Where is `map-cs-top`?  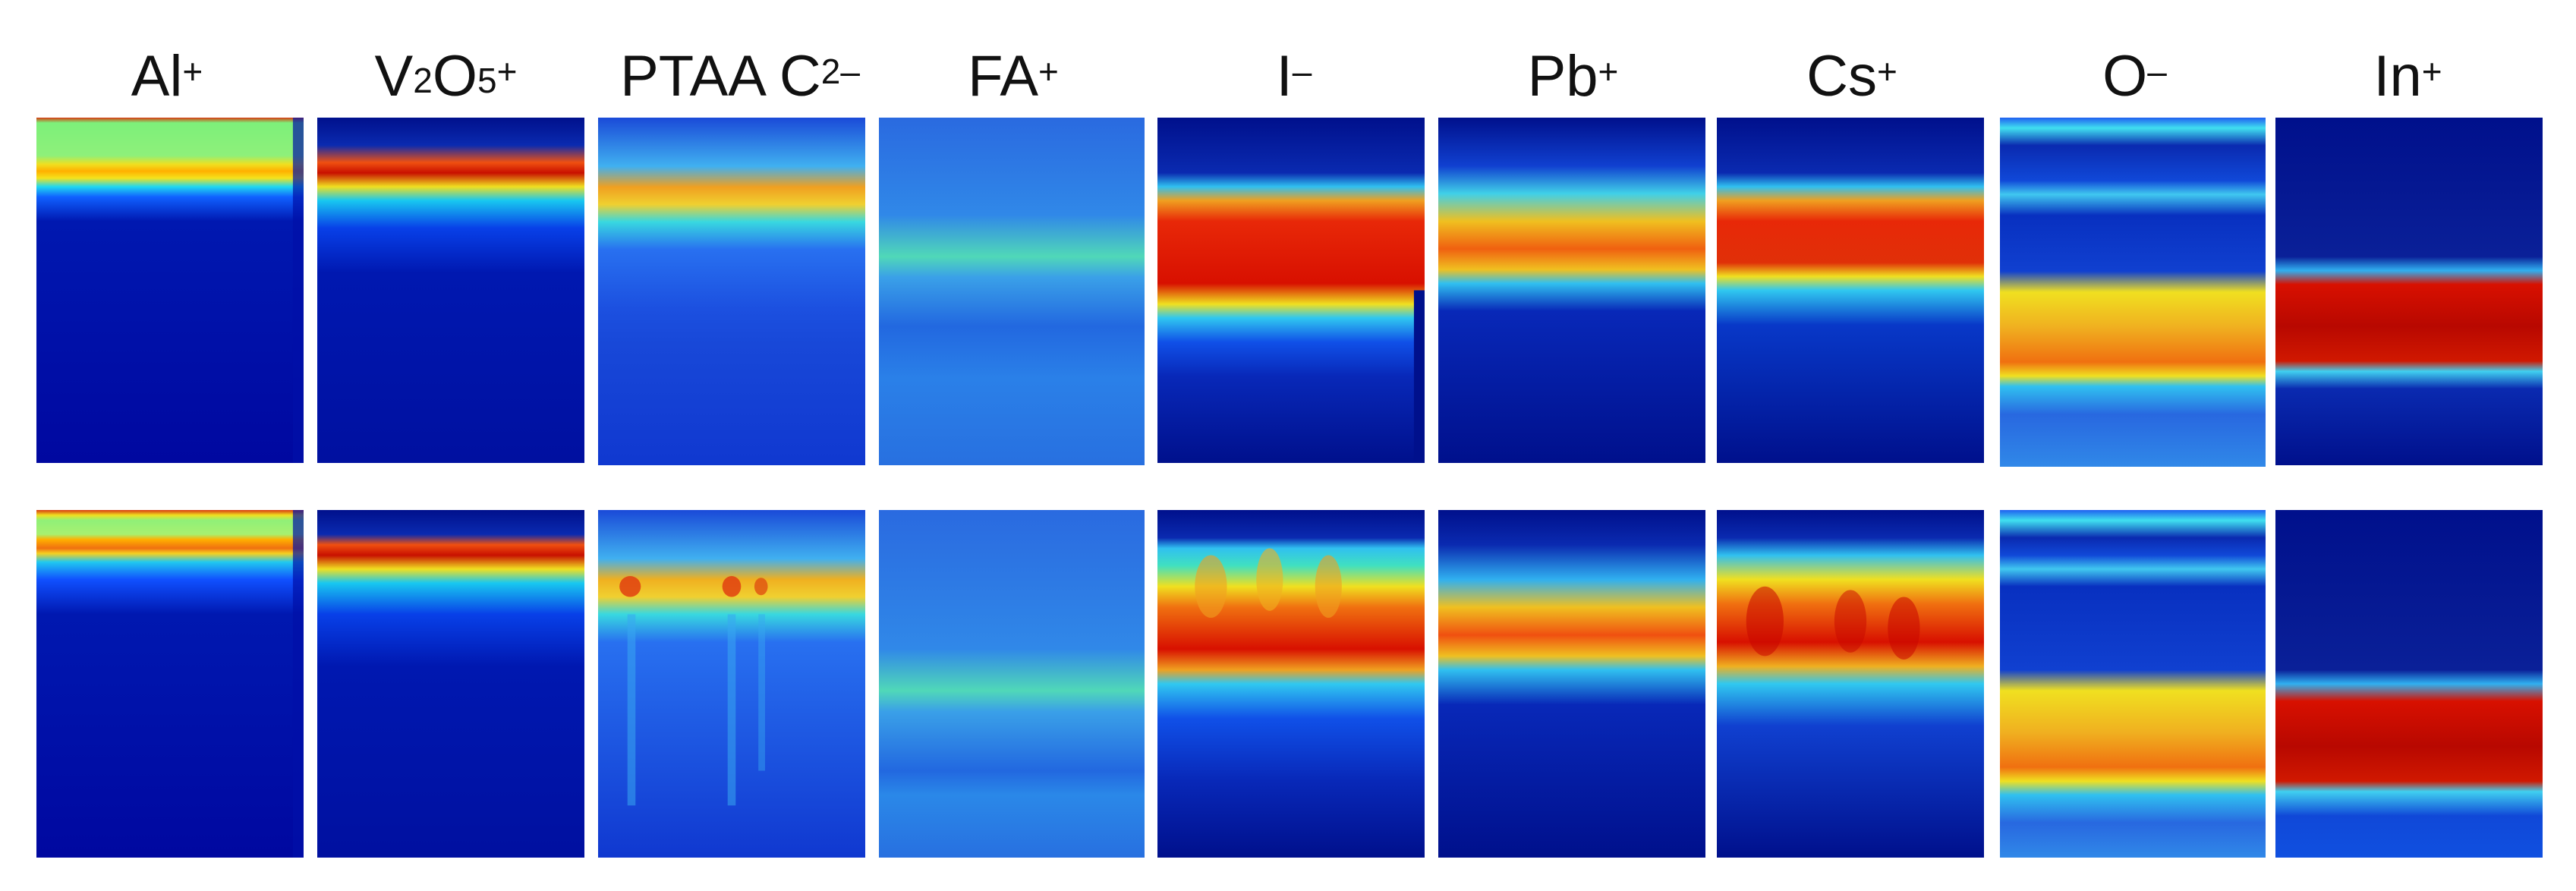
map-cs-top is located at coordinates (1850, 290).